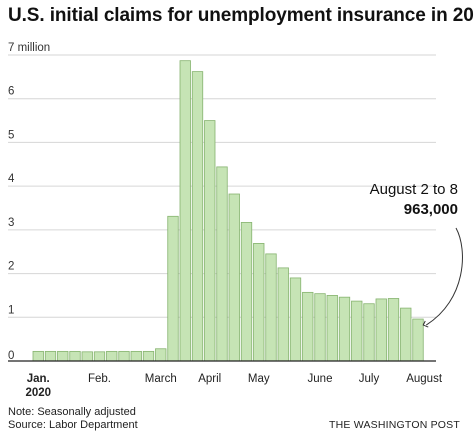 The image size is (474, 440). Describe the element at coordinates (11, 92) in the screenshot. I see `y-tick-label: 6` at that location.